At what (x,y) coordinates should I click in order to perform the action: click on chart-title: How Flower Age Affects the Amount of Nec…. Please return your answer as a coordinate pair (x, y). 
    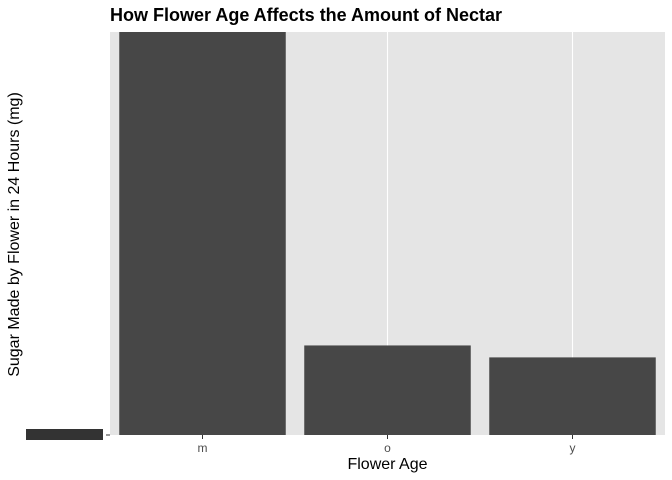
    Looking at the image, I should click on (306, 15).